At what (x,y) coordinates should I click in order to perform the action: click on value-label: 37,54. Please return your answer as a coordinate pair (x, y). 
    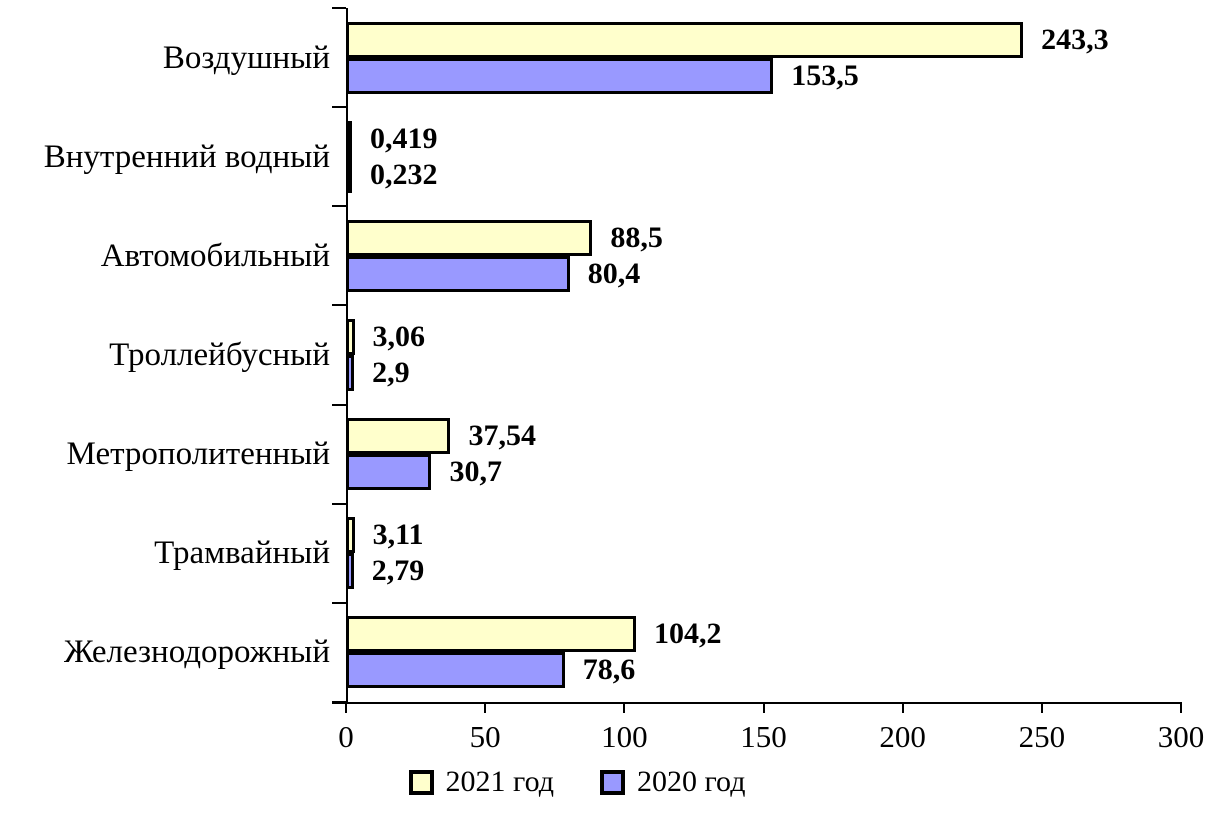
    Looking at the image, I should click on (502, 436).